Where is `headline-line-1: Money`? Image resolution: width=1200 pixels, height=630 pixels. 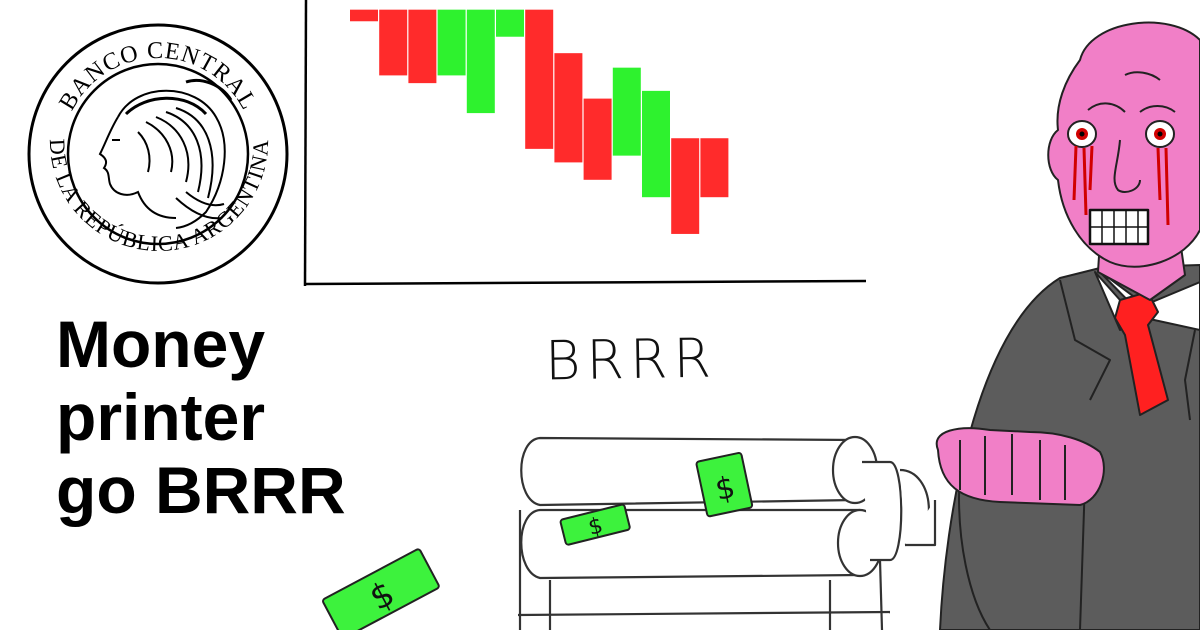
headline-line-1: Money is located at coordinates (161, 344).